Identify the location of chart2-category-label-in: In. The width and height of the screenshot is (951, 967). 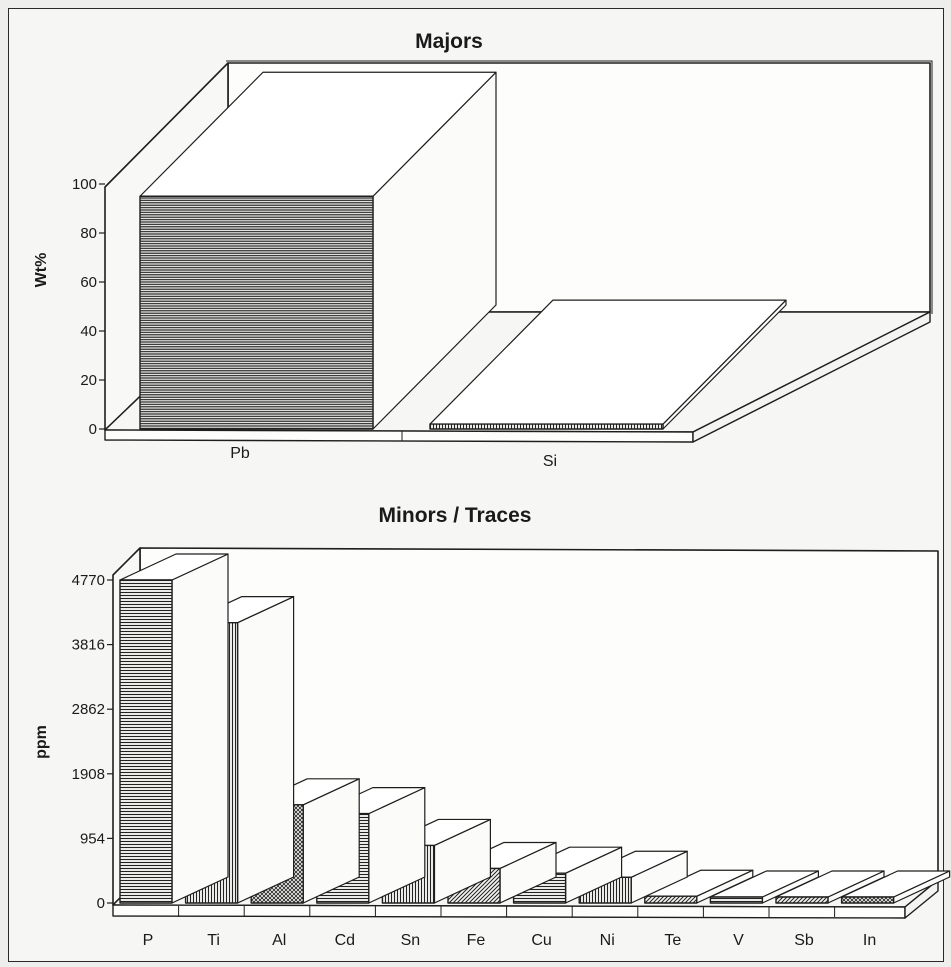
(869, 940).